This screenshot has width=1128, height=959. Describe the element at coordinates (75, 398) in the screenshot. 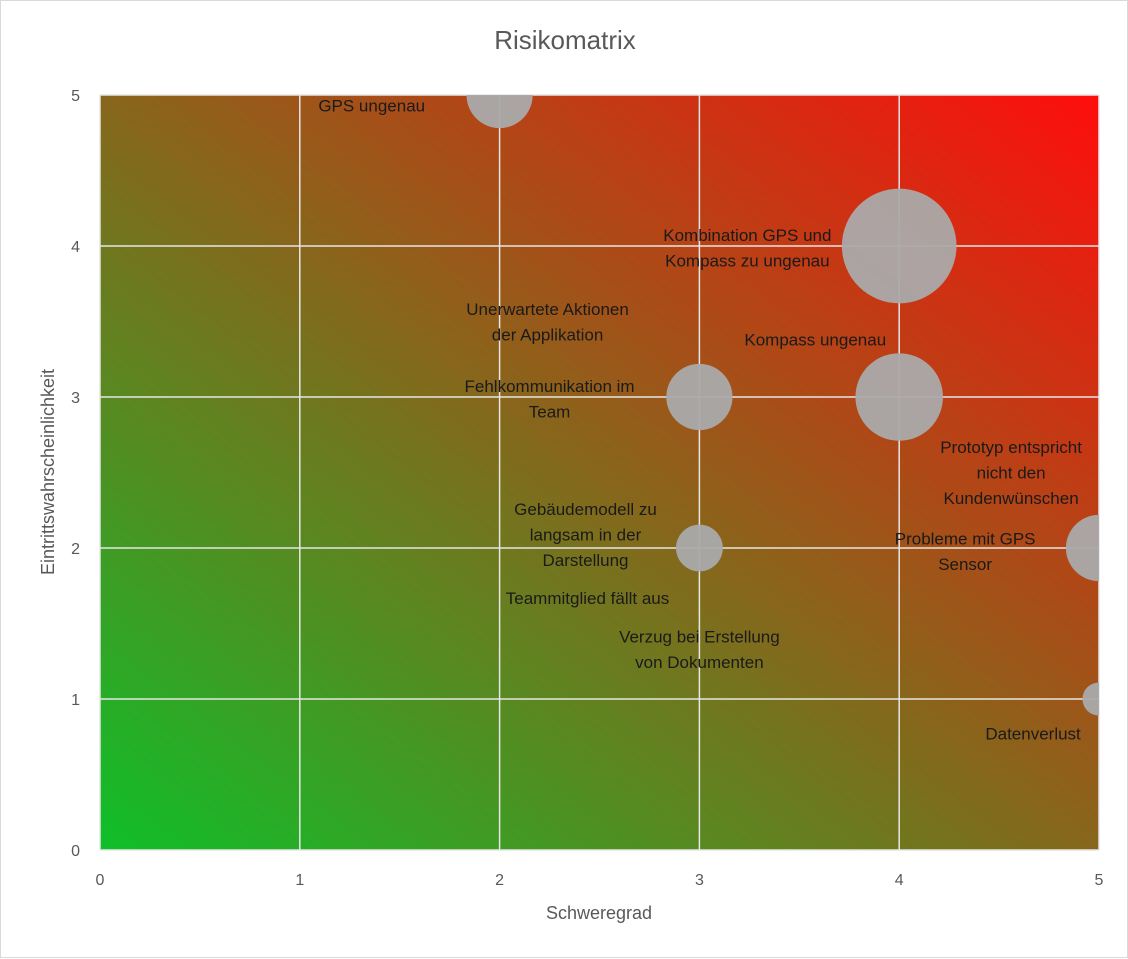

I see `y-tick-label: 3` at that location.